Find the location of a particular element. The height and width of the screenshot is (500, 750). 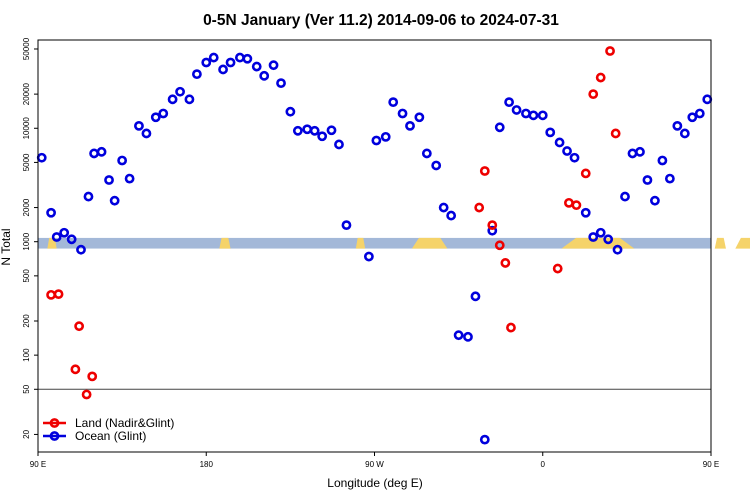

legend-label: Ocean (Glint) is located at coordinates (110, 436).